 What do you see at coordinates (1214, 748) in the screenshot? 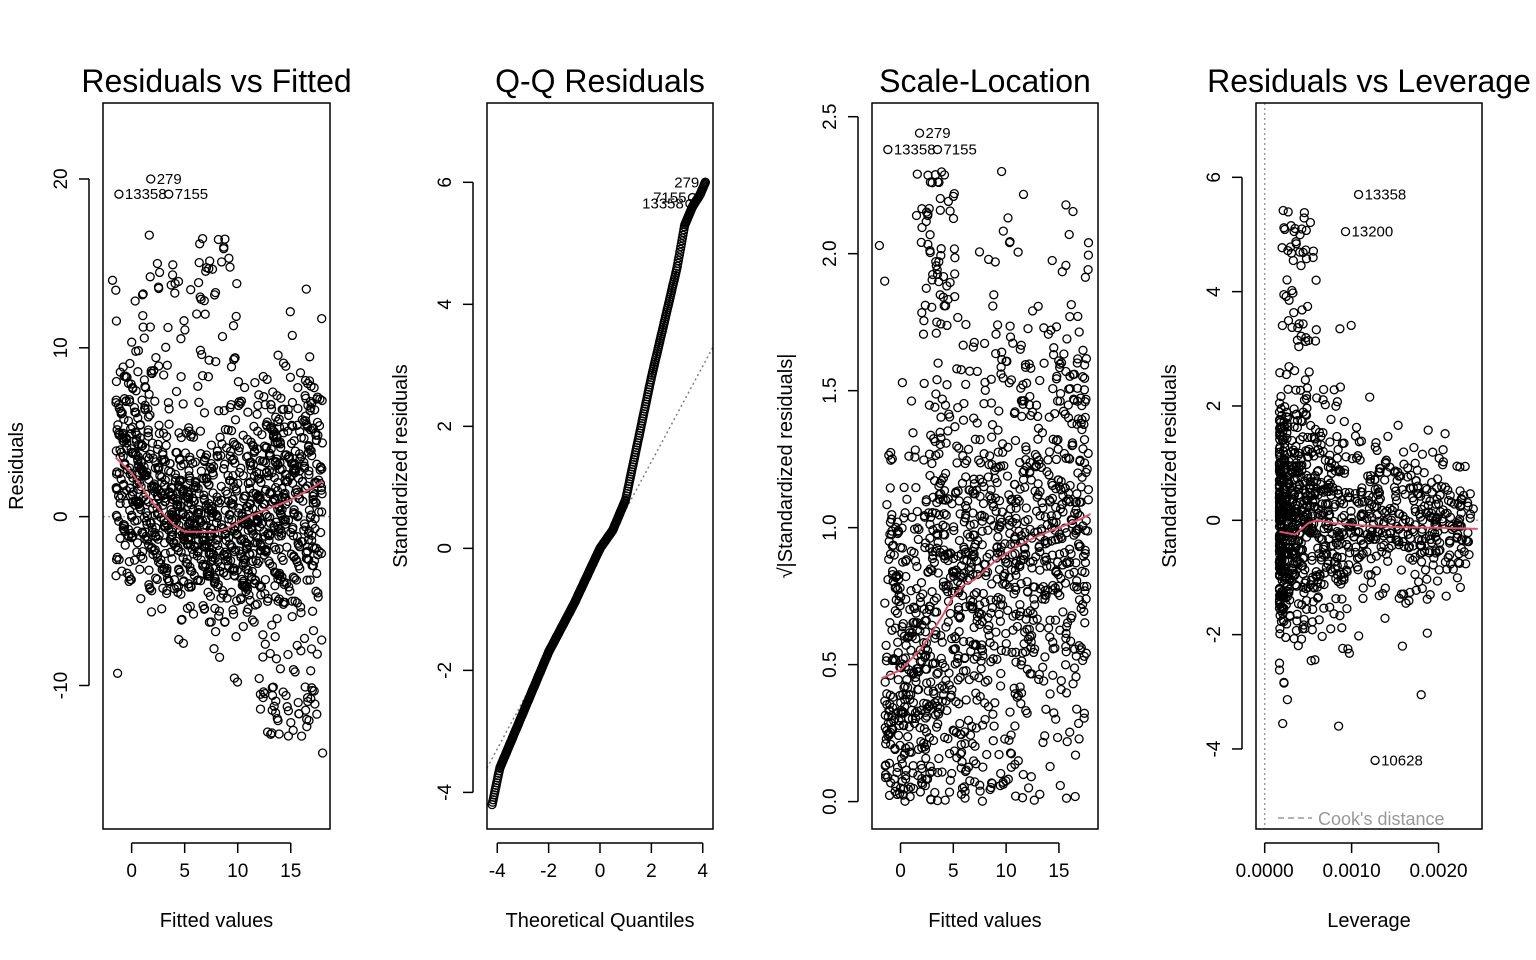
I see `y-tick-label: -4` at bounding box center [1214, 748].